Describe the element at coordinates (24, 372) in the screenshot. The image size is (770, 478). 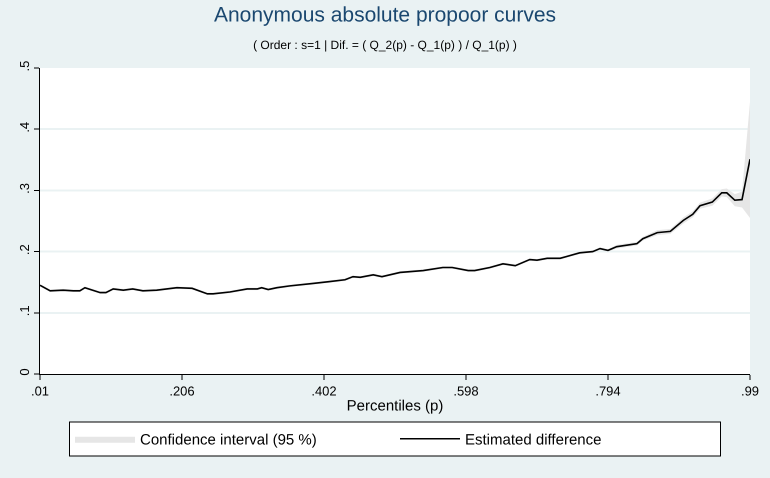
I see `y-tick-label: 0` at that location.